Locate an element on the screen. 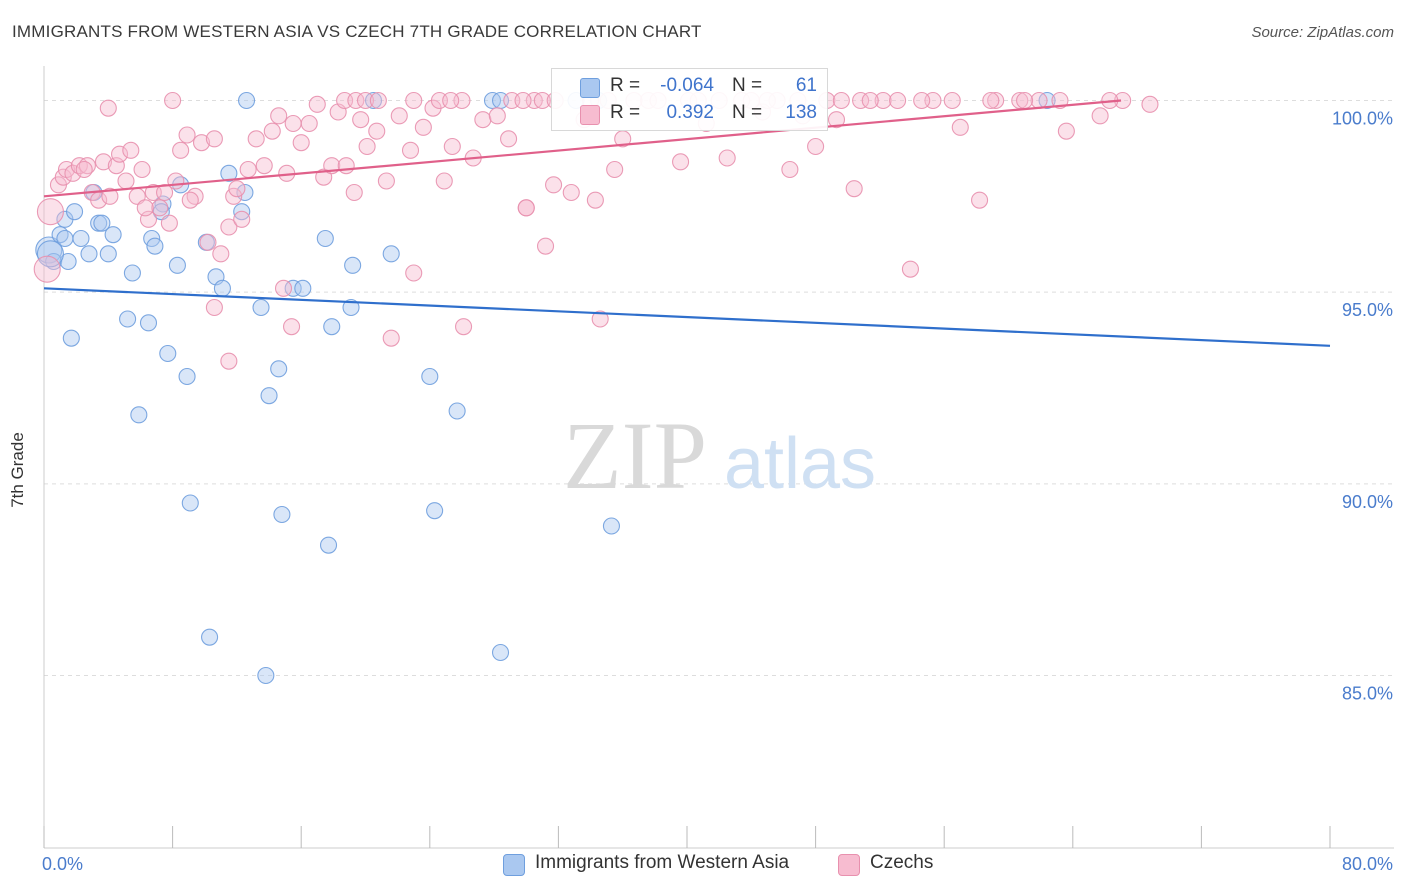 Image resolution: width=1406 pixels, height=892 pixels. western-asia-trend-line is located at coordinates (687, 317).